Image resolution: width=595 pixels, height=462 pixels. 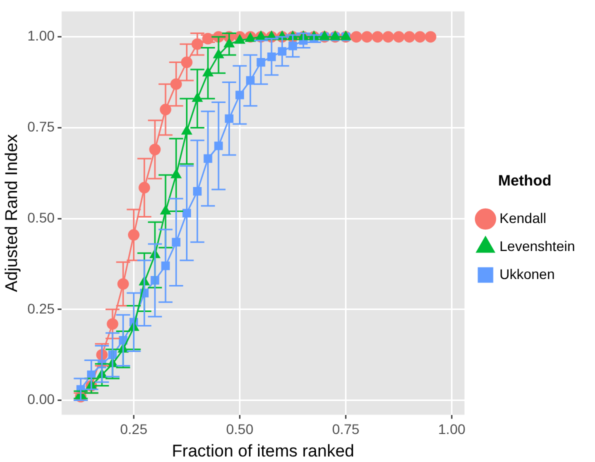 What do you see at coordinates (41, 36) in the screenshot?
I see `y-tick-label: 1.00` at bounding box center [41, 36].